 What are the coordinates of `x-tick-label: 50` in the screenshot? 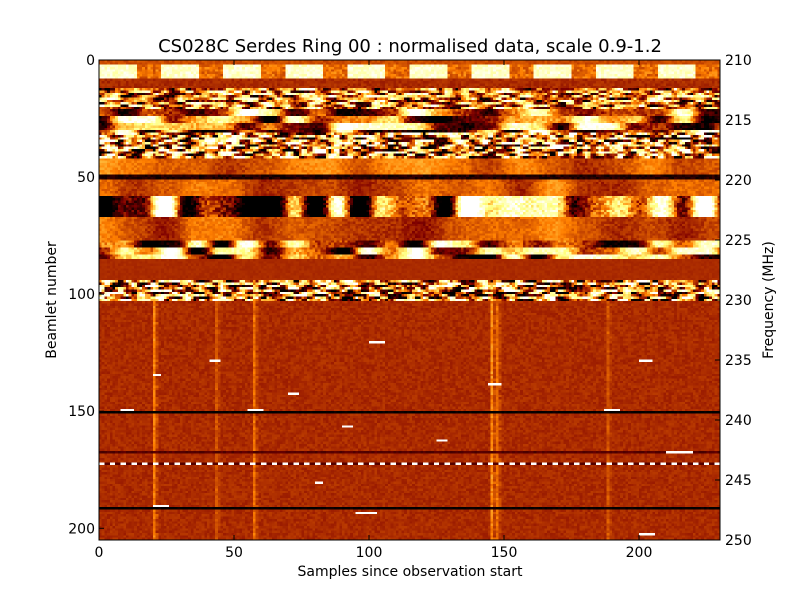 It's located at (234, 553).